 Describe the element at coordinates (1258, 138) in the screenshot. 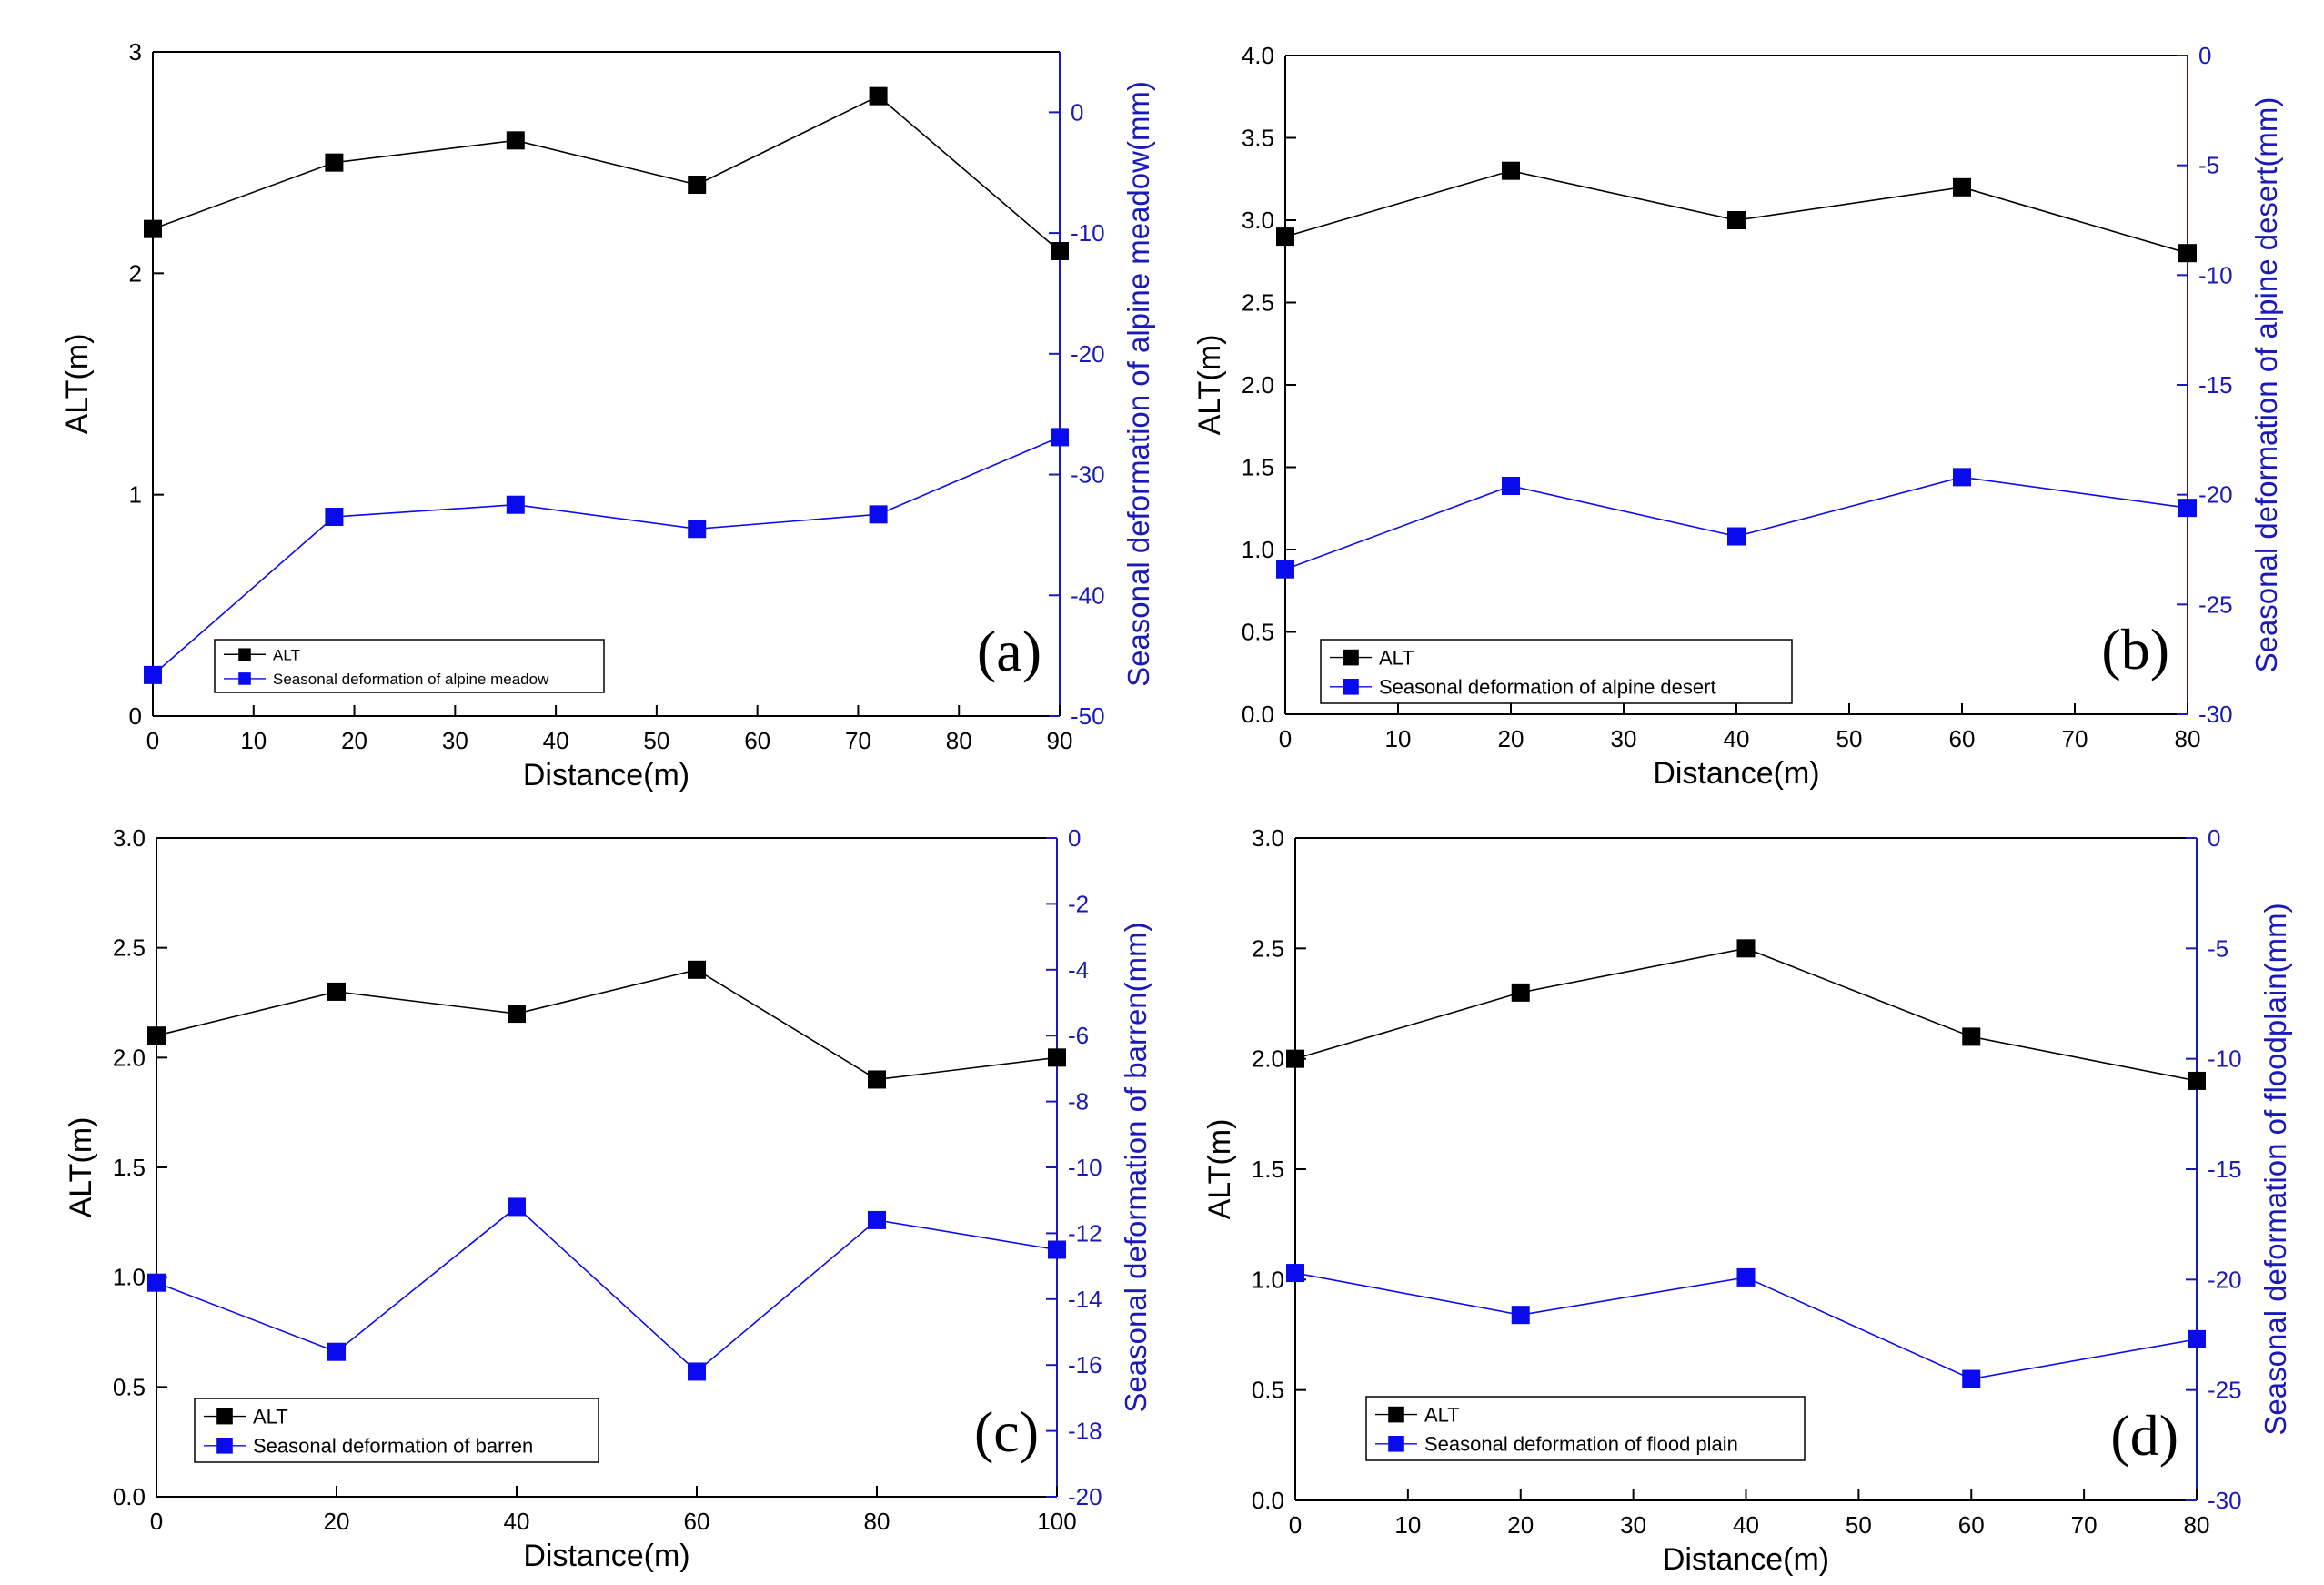

I see `y-left-tick-label: 3.5` at that location.